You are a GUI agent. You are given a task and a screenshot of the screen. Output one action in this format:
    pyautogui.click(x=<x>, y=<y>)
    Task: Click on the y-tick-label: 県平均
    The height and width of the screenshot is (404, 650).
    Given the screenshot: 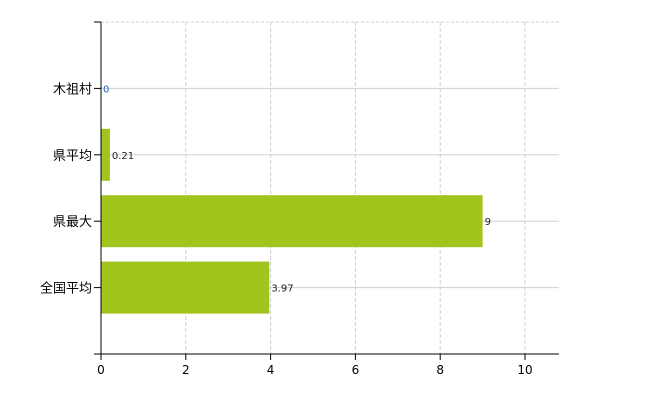 What is the action you would take?
    pyautogui.click(x=72, y=156)
    